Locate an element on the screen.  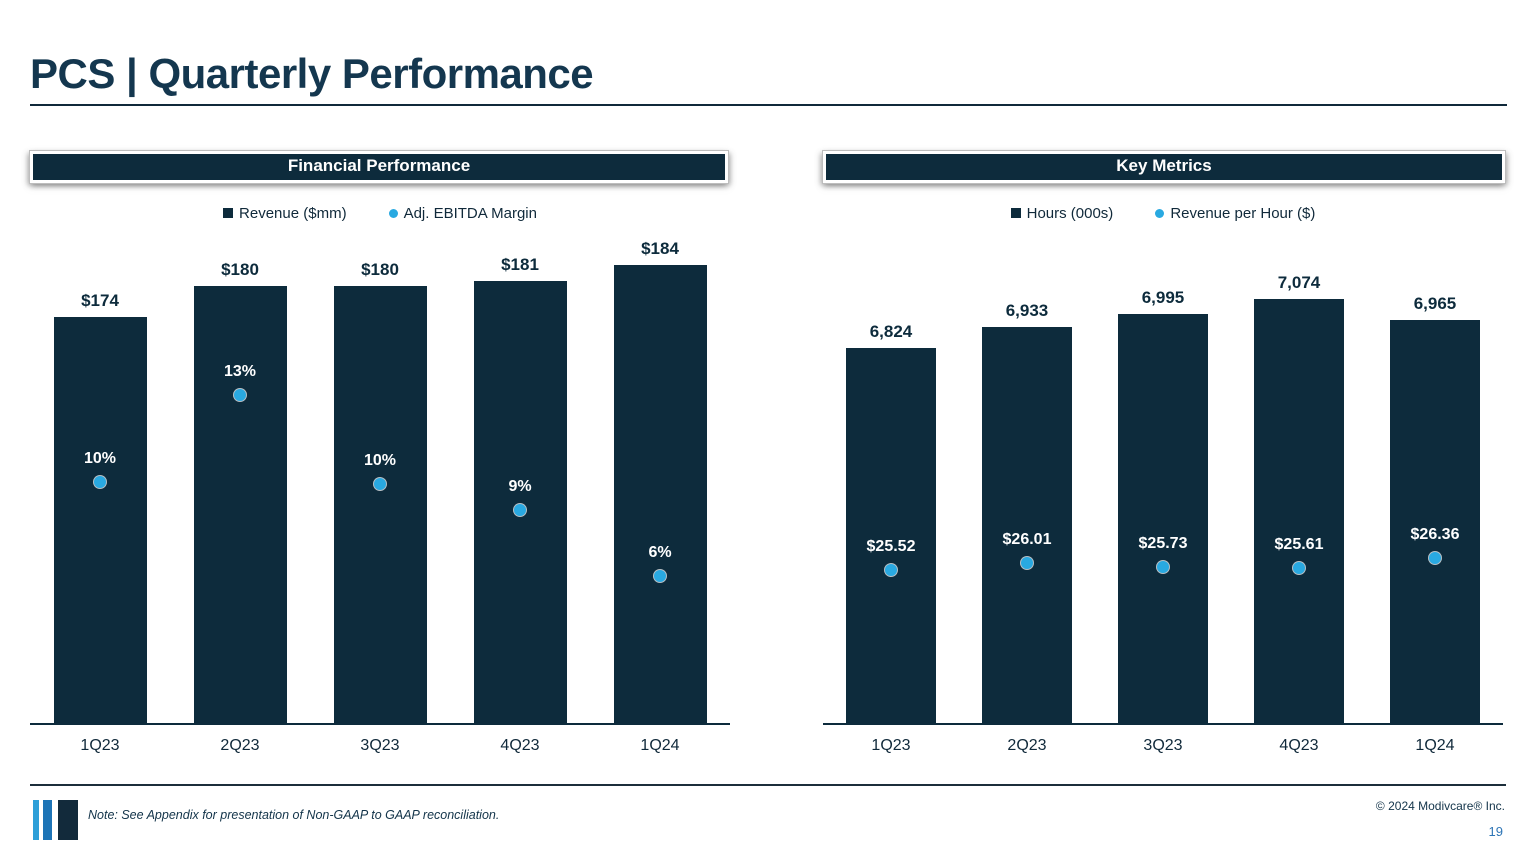
legend-label: Revenue per Hour ($) is located at coordinates (1243, 213).